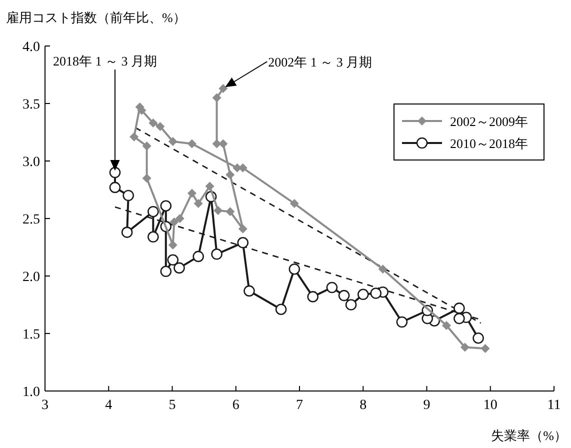  I want to click on y-tick-label: 1.0, so click(31, 392).